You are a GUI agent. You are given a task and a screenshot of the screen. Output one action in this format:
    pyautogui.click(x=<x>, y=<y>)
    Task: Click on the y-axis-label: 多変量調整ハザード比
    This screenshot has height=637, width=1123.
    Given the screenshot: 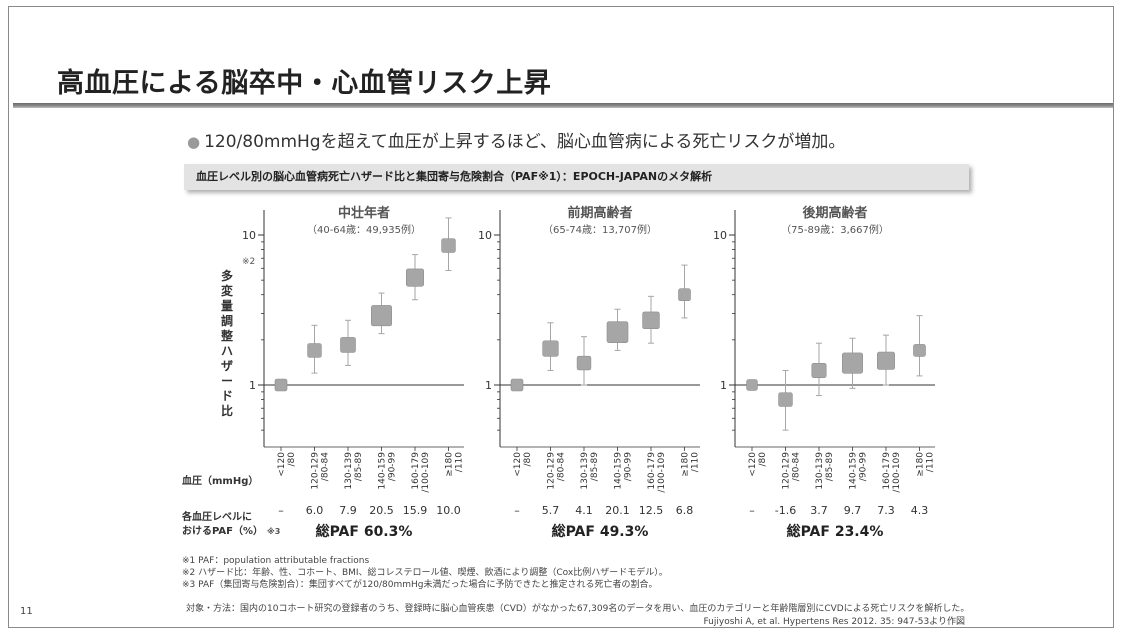 What is the action you would take?
    pyautogui.click(x=226, y=343)
    